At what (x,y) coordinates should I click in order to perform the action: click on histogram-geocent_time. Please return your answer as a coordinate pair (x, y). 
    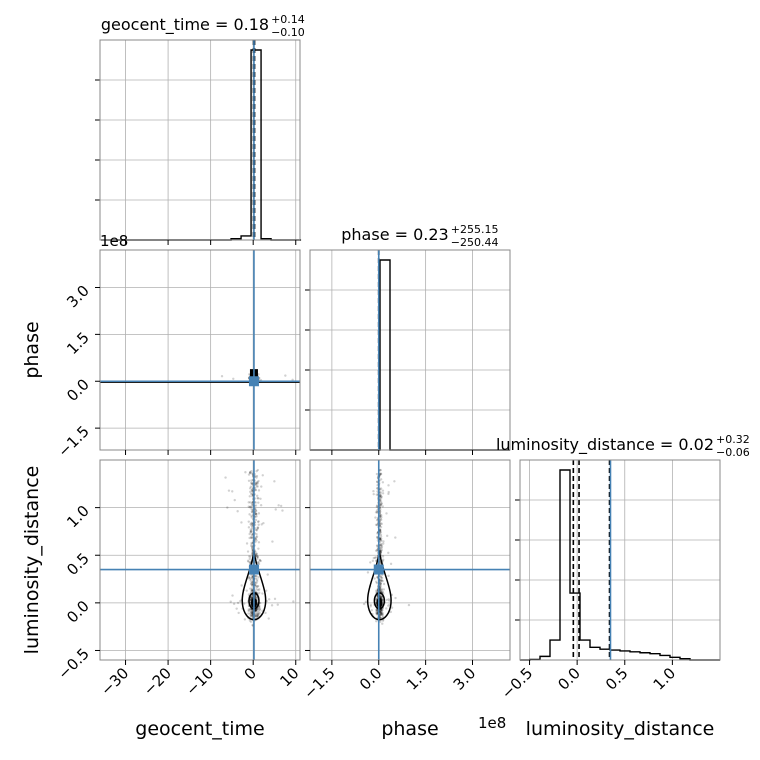
    Looking at the image, I should click on (201, 145).